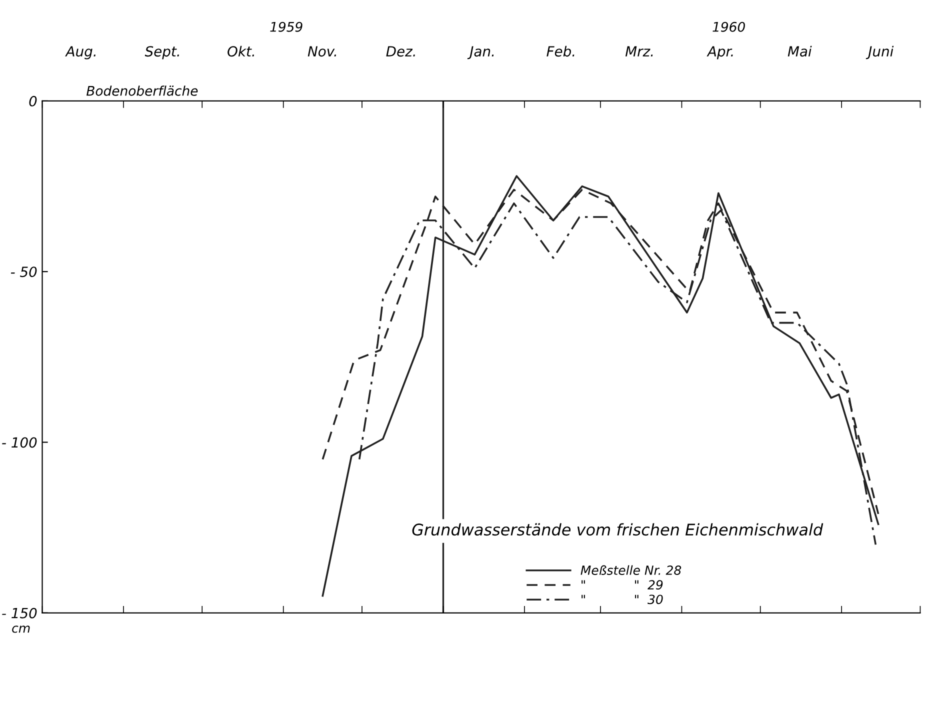 This screenshot has height=716, width=939. Describe the element at coordinates (800, 51) in the screenshot. I see `x-tick-label: Mai` at that location.